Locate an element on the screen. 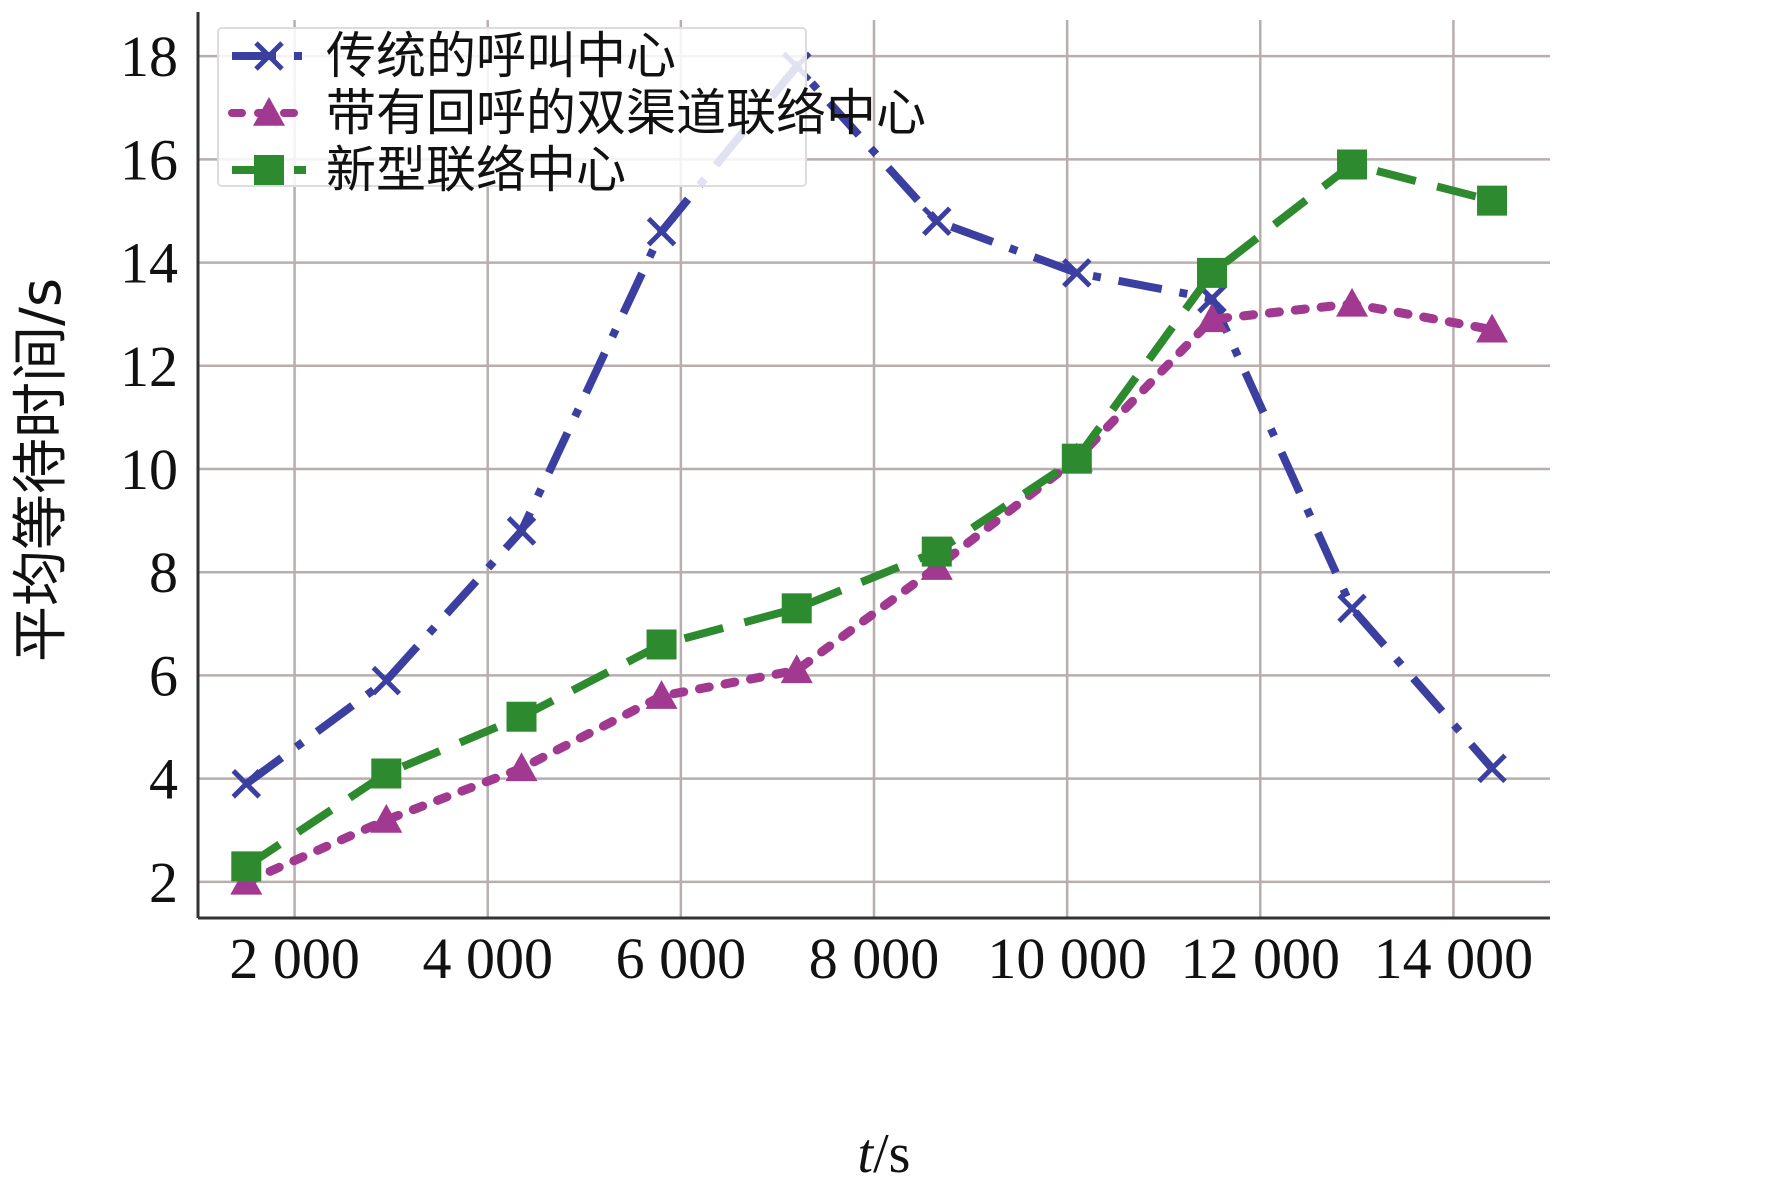  x-tick-label: 10 000 is located at coordinates (1067, 958).